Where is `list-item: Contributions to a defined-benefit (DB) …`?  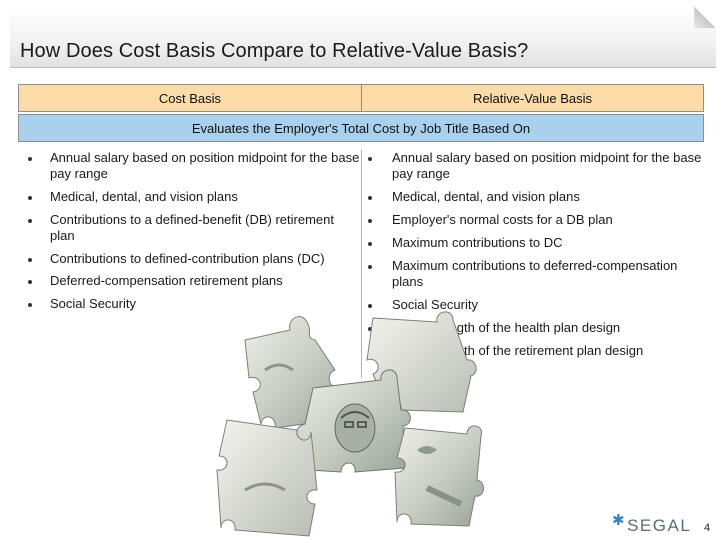 list-item: Contributions to a defined-benefit (DB) … is located at coordinates (189, 228).